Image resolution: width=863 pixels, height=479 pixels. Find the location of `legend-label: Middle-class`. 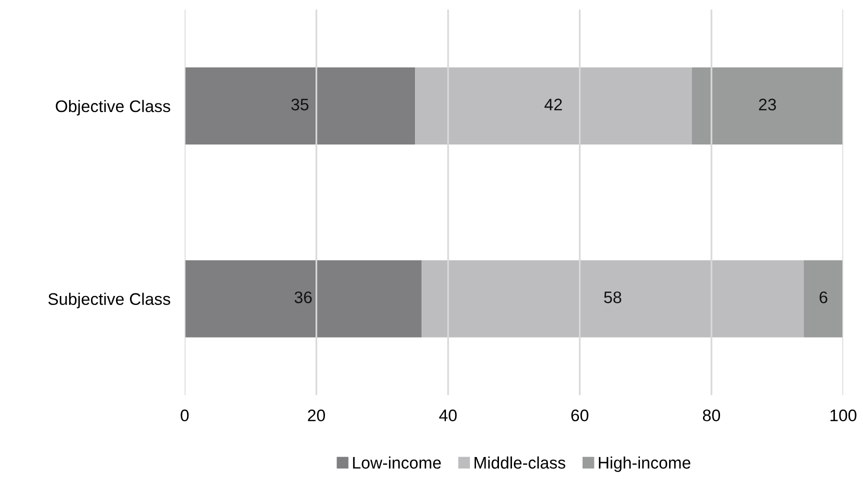

legend-label: Middle-class is located at coordinates (520, 462).